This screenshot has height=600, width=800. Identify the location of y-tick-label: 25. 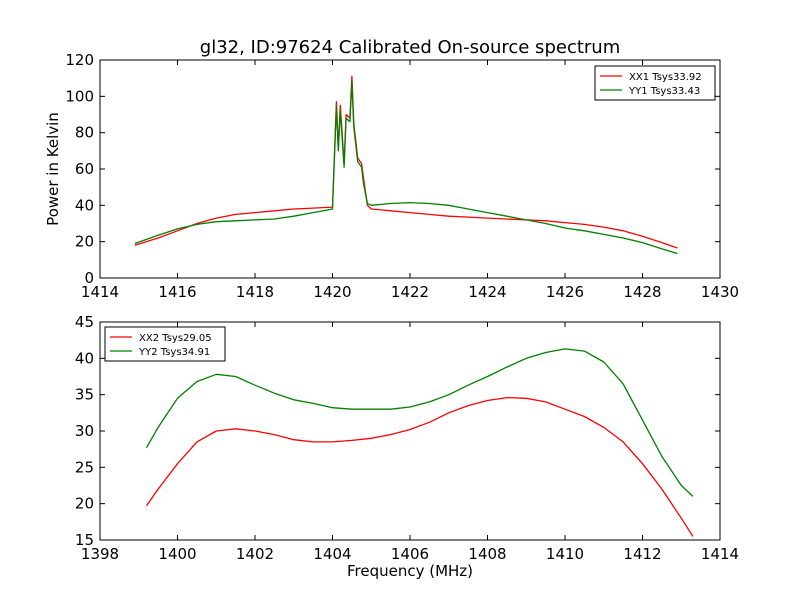
(84, 467).